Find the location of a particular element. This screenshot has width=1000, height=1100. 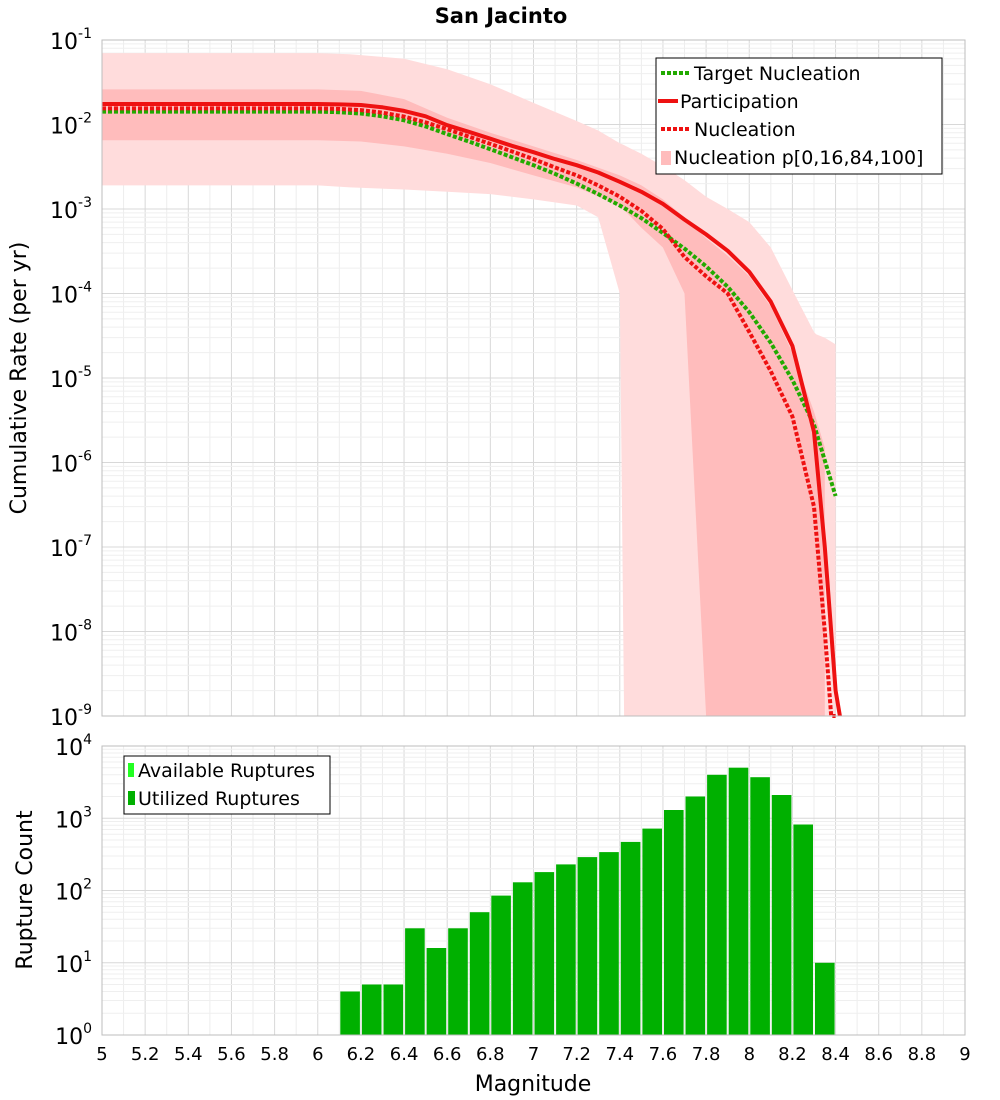

x-tick-label: 5 is located at coordinates (101, 1054).